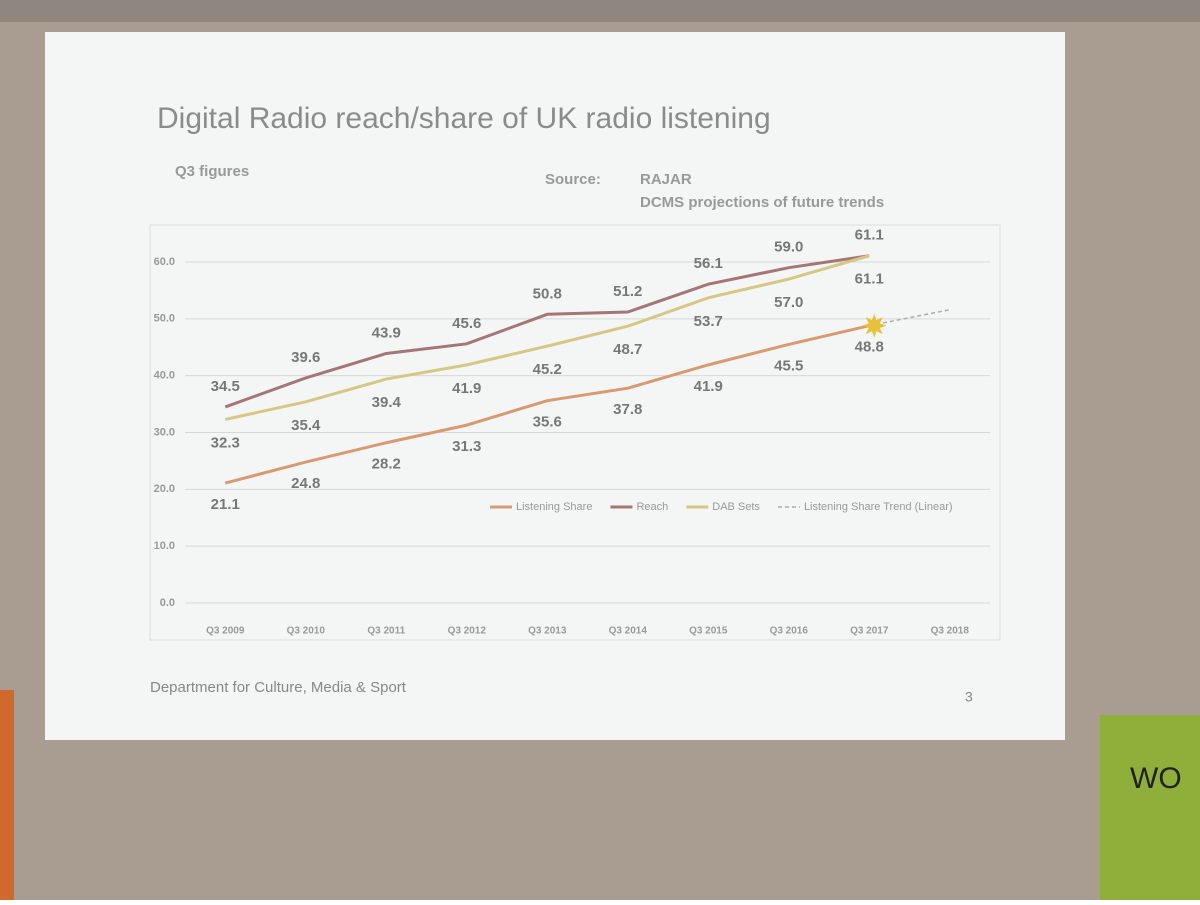 The height and width of the screenshot is (905, 1200). What do you see at coordinates (386, 631) in the screenshot?
I see `x-tick-label: Q3 2011` at bounding box center [386, 631].